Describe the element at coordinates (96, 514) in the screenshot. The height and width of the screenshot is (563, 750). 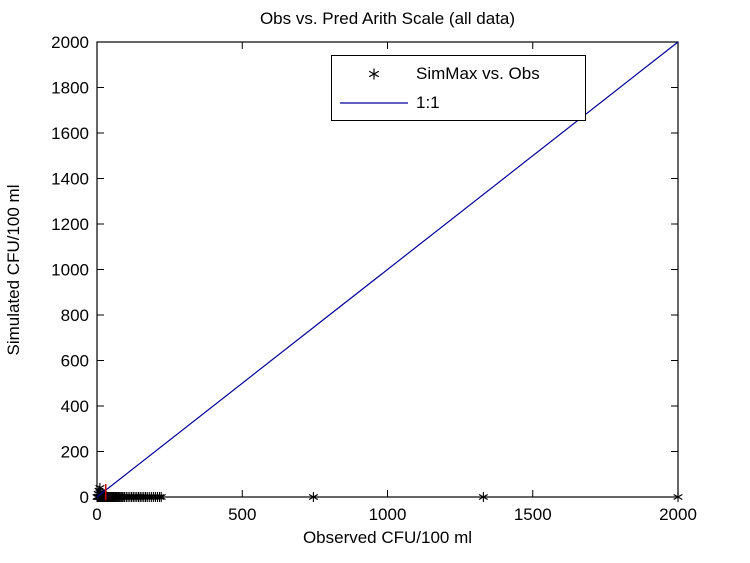
I see `x-tick-label: 0` at that location.